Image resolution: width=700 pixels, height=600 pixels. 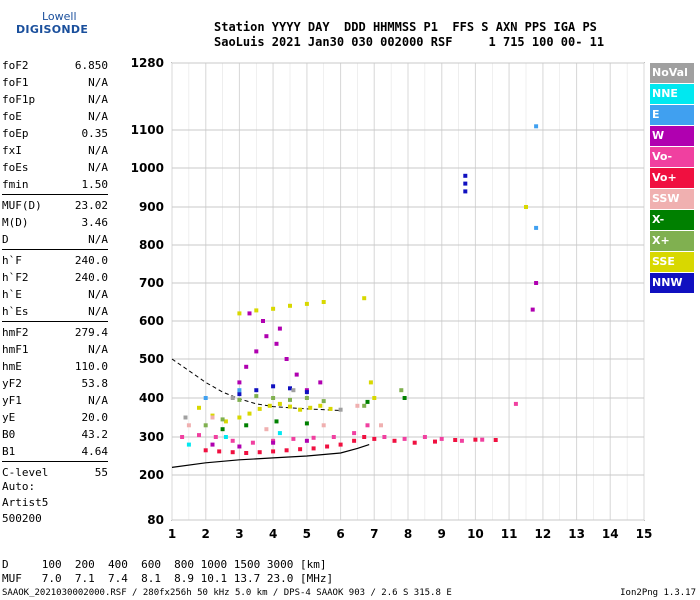 I want to click on param-row: foEp 0.35, so click(x=55, y=133).